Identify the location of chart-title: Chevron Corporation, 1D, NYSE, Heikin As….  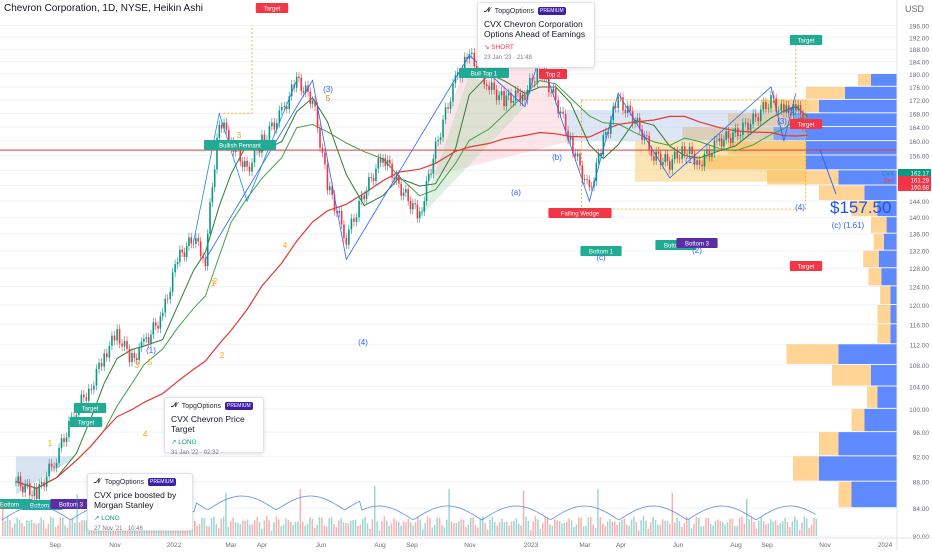
(103, 8).